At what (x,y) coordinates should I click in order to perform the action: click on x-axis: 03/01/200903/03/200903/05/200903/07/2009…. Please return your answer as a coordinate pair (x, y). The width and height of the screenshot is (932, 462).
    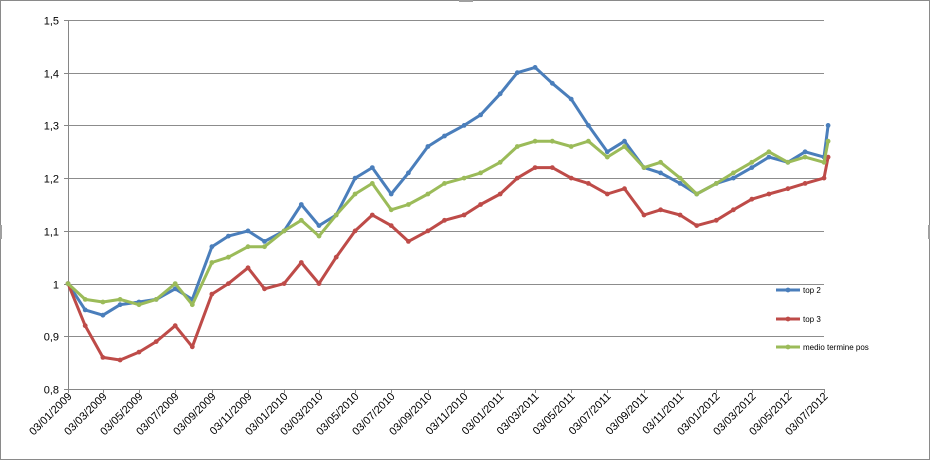
    Looking at the image, I should click on (429, 413).